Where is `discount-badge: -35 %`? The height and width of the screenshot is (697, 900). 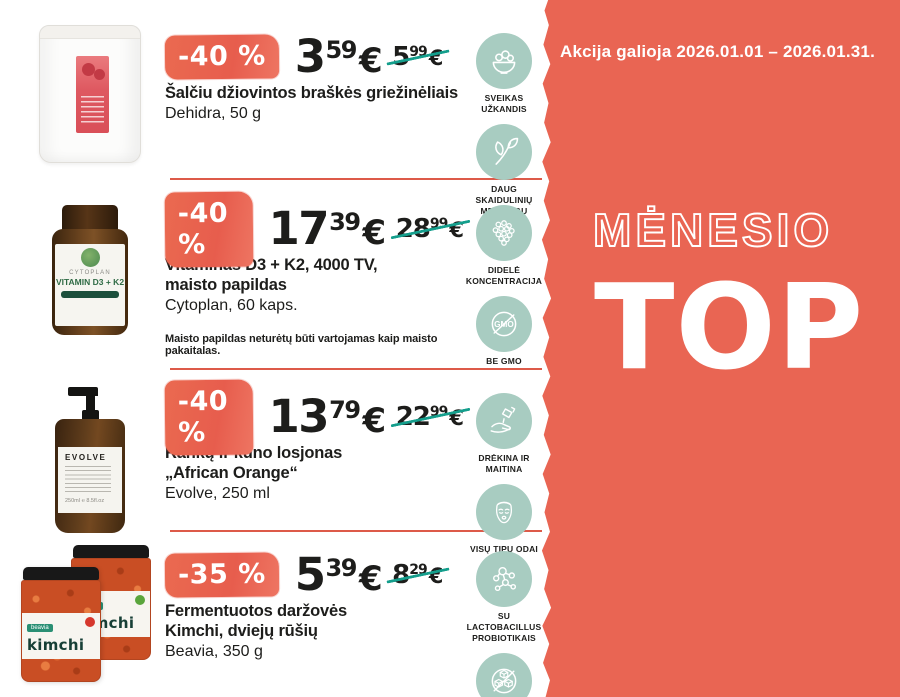 discount-badge: -35 % is located at coordinates (221, 575).